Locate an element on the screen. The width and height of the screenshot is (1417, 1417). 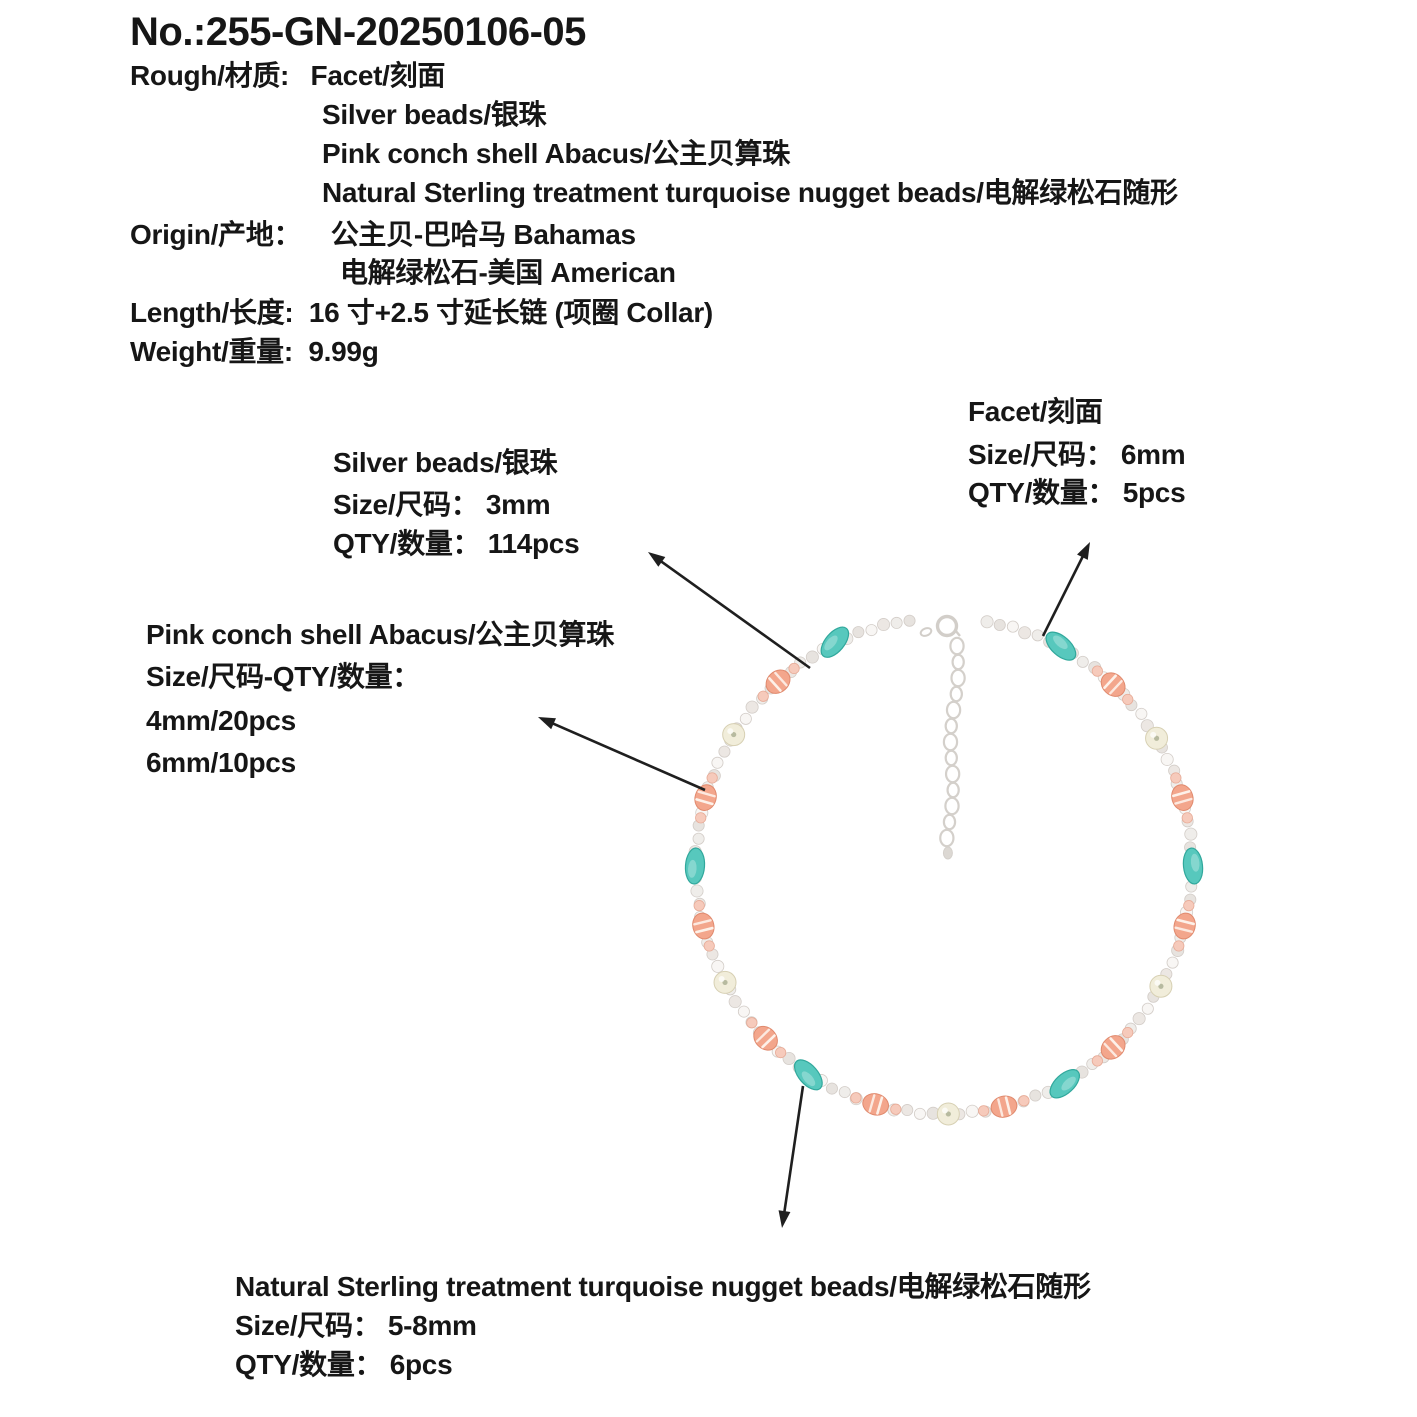
pink-callout-title: Pink conch shell Abacus/公主贝算珠 is located at coordinates (380, 634).